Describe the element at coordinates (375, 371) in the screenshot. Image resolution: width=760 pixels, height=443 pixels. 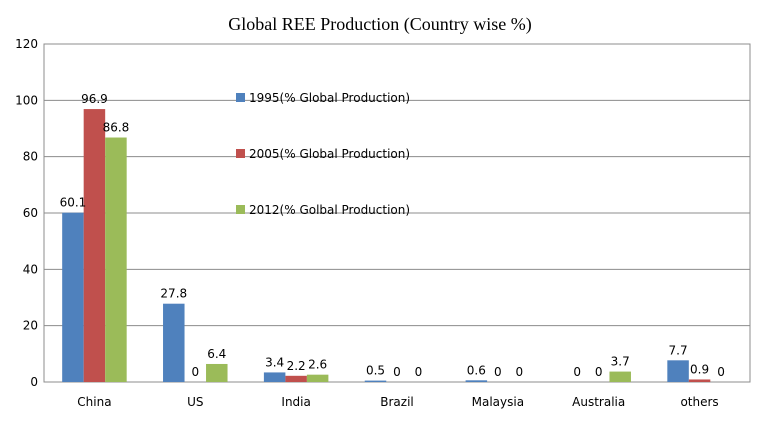
I see `data-label: 0.5` at that location.